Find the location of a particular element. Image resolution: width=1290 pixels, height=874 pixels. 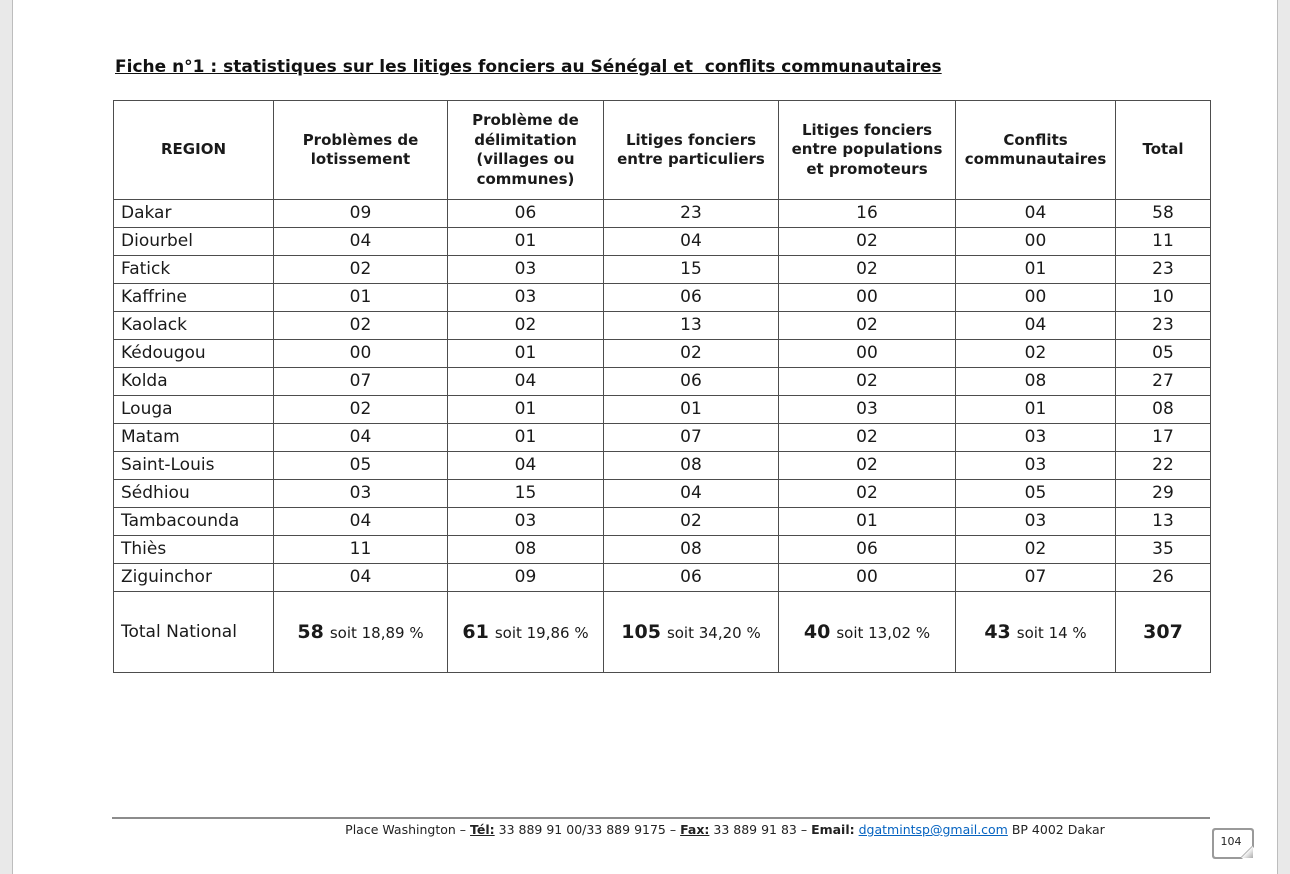

footer-divider is located at coordinates (661, 818).